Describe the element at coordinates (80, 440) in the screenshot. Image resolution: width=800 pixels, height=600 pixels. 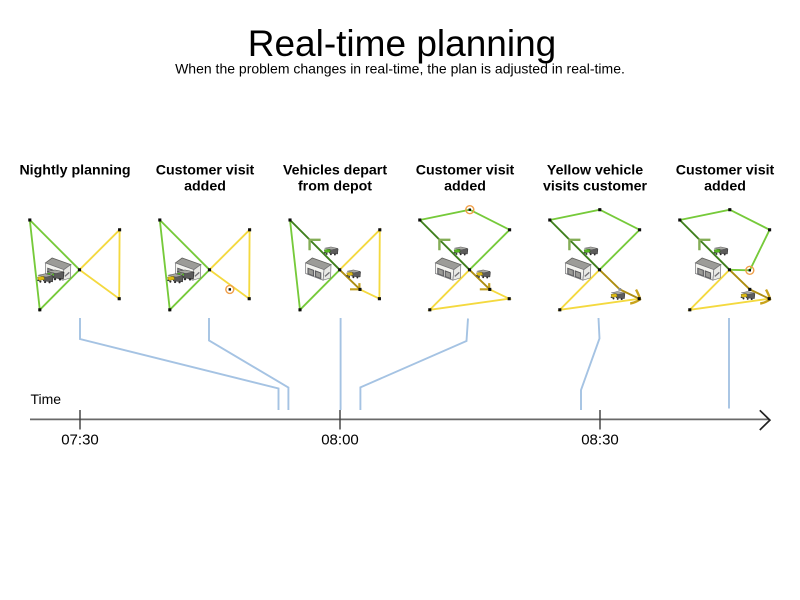
I see `svg-text: 07:30` at that location.